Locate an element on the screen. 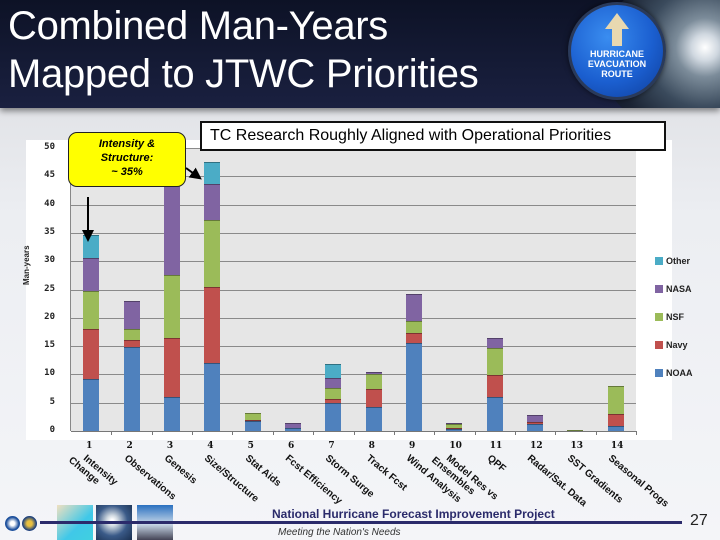 This screenshot has width=720, height=540. callout-intensity-structure: Intensity & Structure: ~ 35% is located at coordinates (127, 159).